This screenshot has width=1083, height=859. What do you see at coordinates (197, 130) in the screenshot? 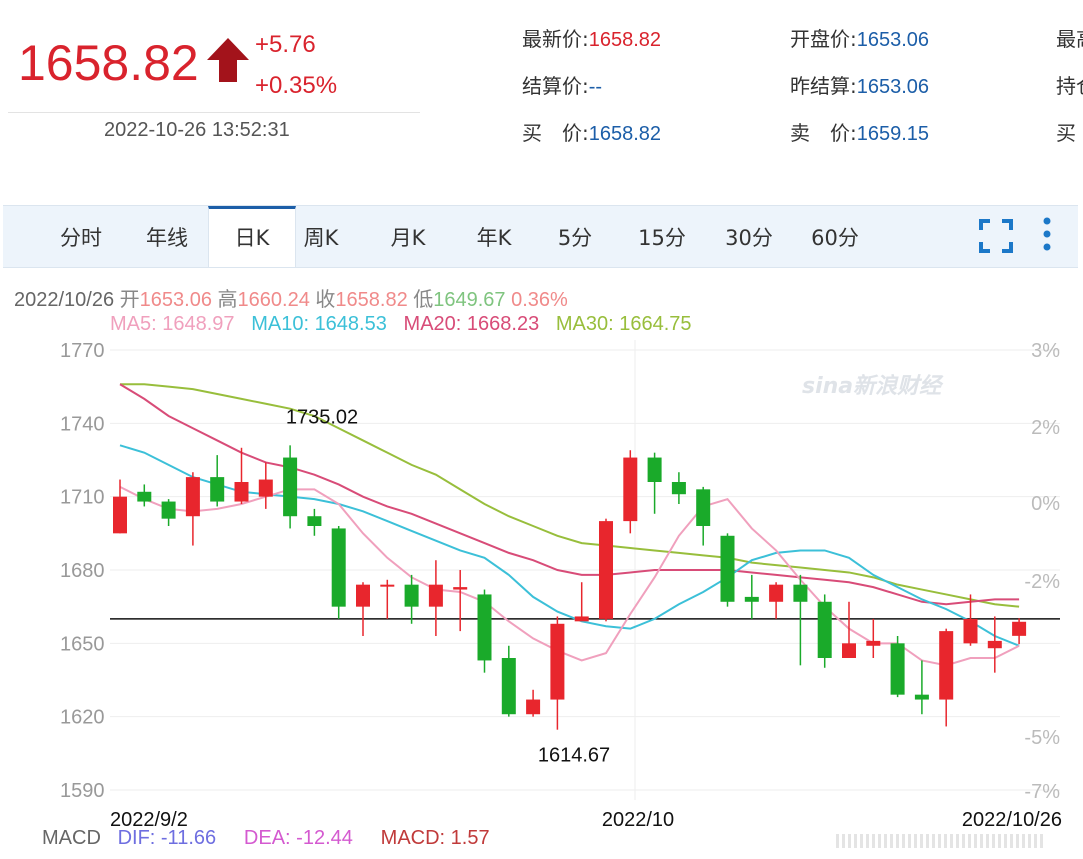
I see `quote-timestamp: 2022-10-26 13:52:31` at bounding box center [197, 130].